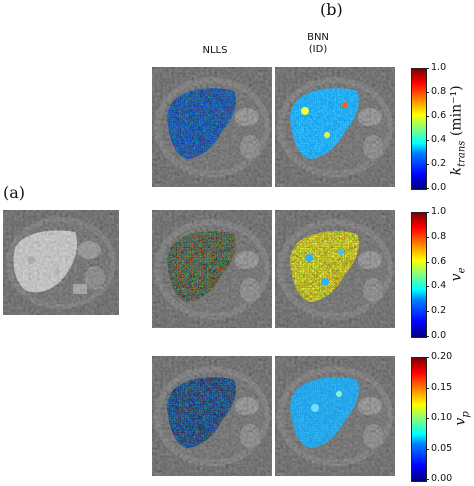 The height and width of the screenshot is (486, 474). What do you see at coordinates (419, 419) in the screenshot?
I see `colorbar-vp` at bounding box center [419, 419].